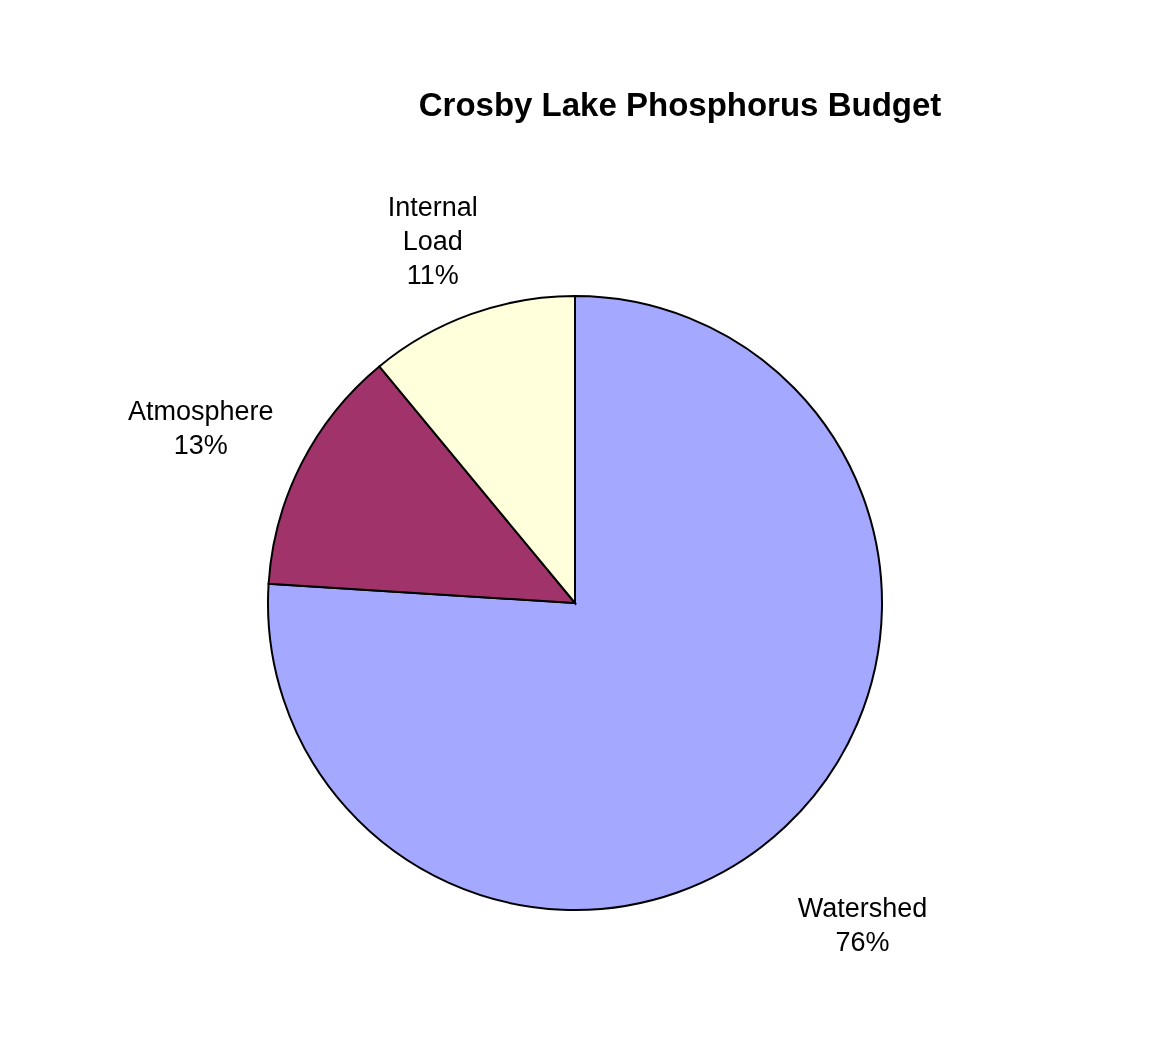 The height and width of the screenshot is (1061, 1165). What do you see at coordinates (200, 445) in the screenshot?
I see `data-label: 13%` at bounding box center [200, 445].